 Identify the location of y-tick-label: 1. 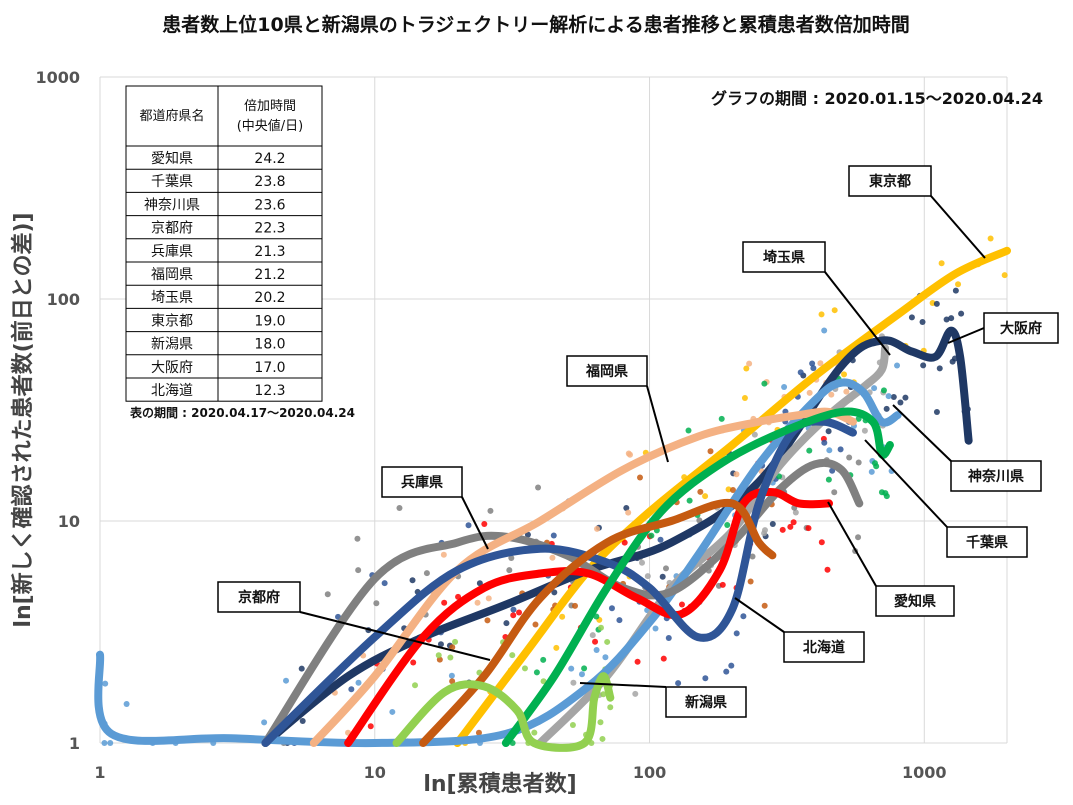
(74, 743).